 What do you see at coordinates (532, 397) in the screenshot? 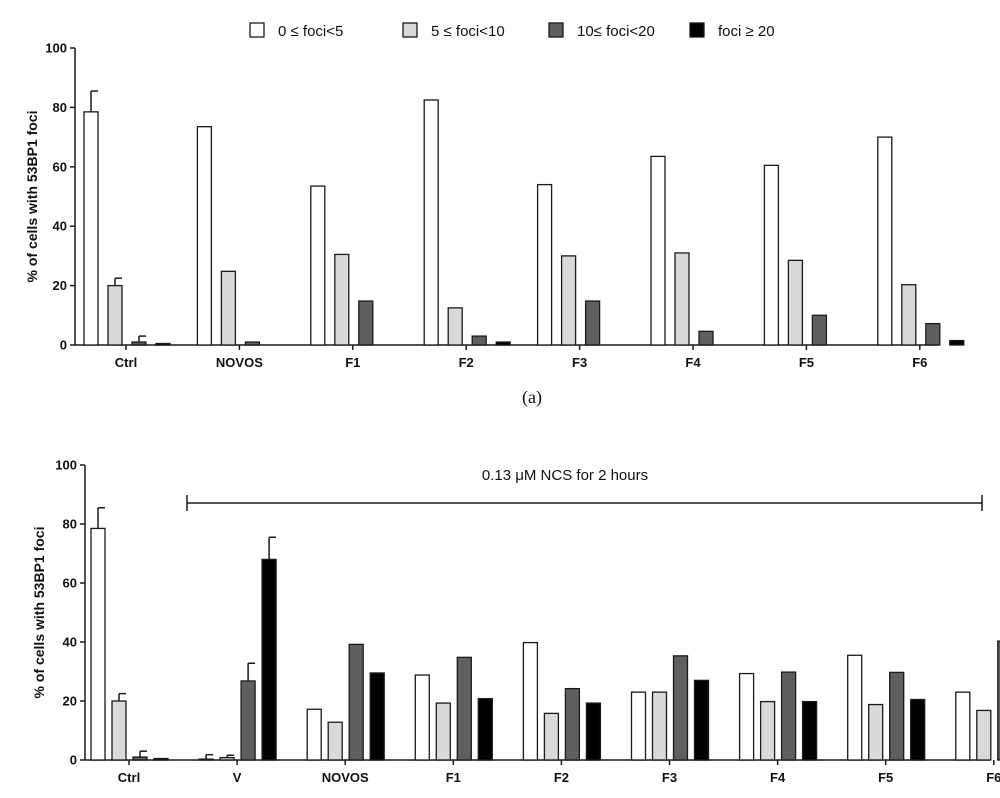
I see `panel-a-caption: (a)` at bounding box center [532, 397].